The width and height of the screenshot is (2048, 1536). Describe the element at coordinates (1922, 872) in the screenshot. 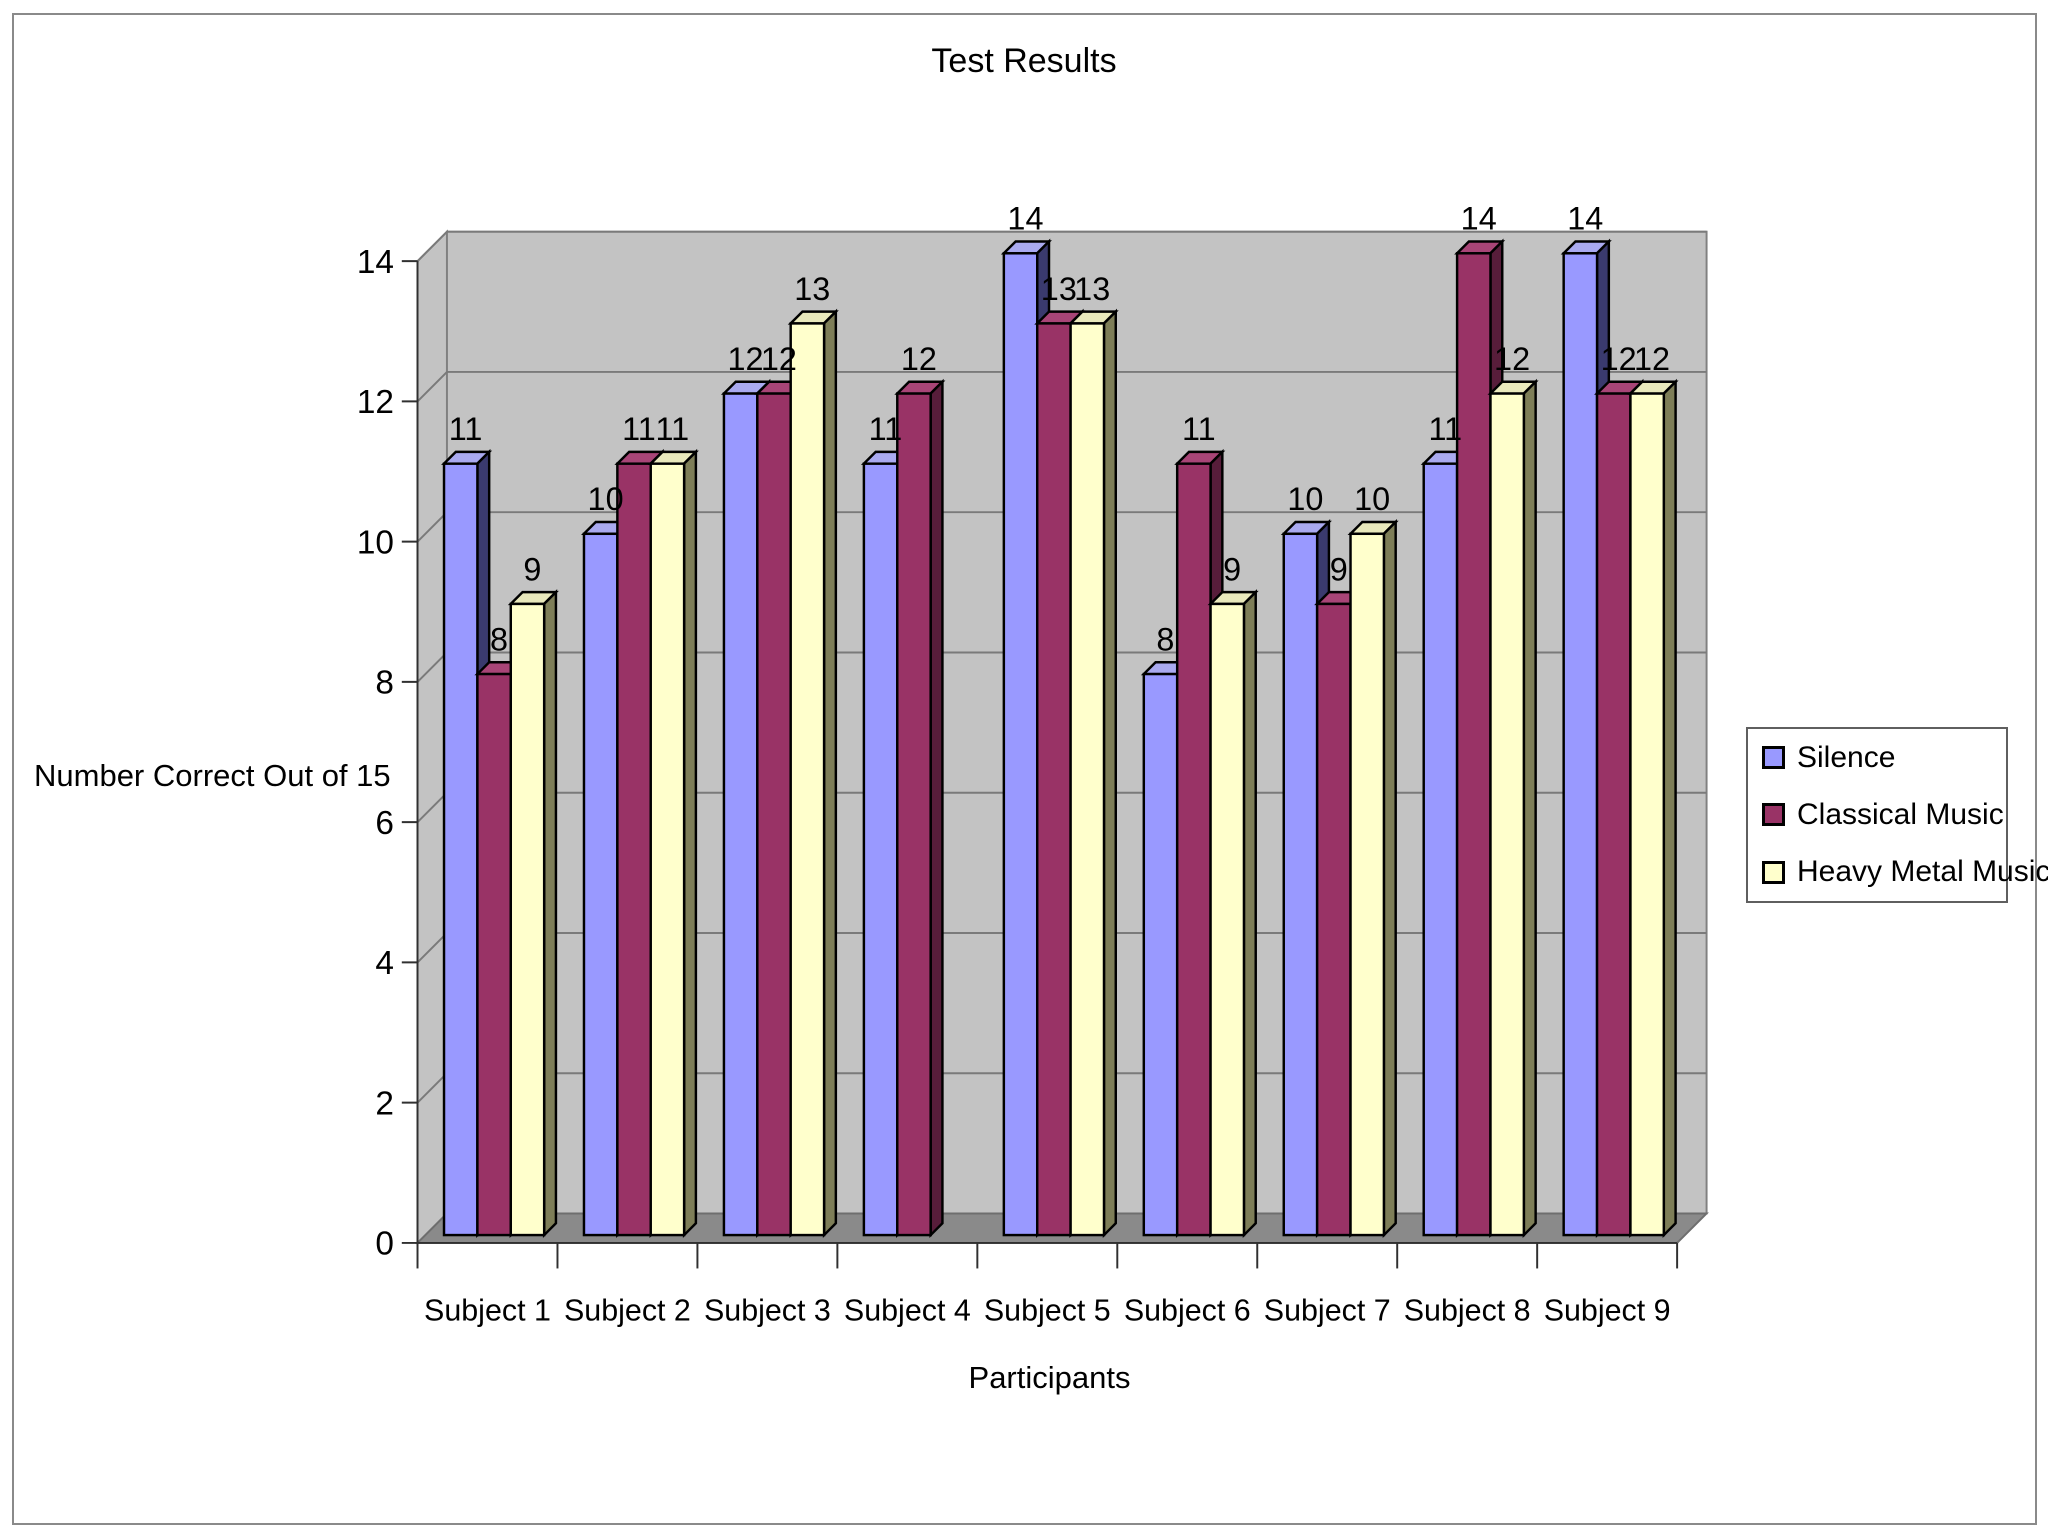

I see `legend-label: Heavy Metal Music` at that location.